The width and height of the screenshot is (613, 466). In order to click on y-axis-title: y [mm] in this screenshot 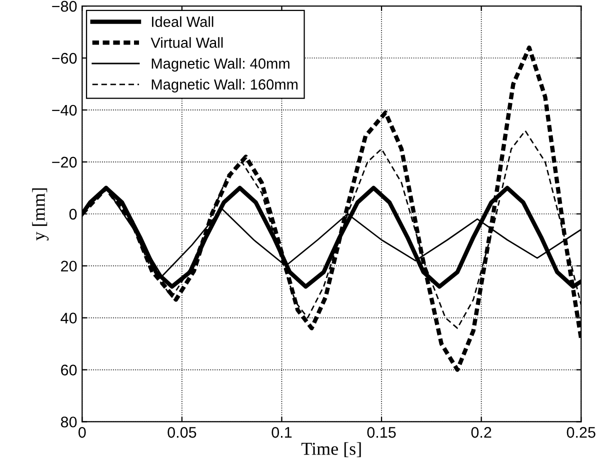, I will do `click(40, 214)`.